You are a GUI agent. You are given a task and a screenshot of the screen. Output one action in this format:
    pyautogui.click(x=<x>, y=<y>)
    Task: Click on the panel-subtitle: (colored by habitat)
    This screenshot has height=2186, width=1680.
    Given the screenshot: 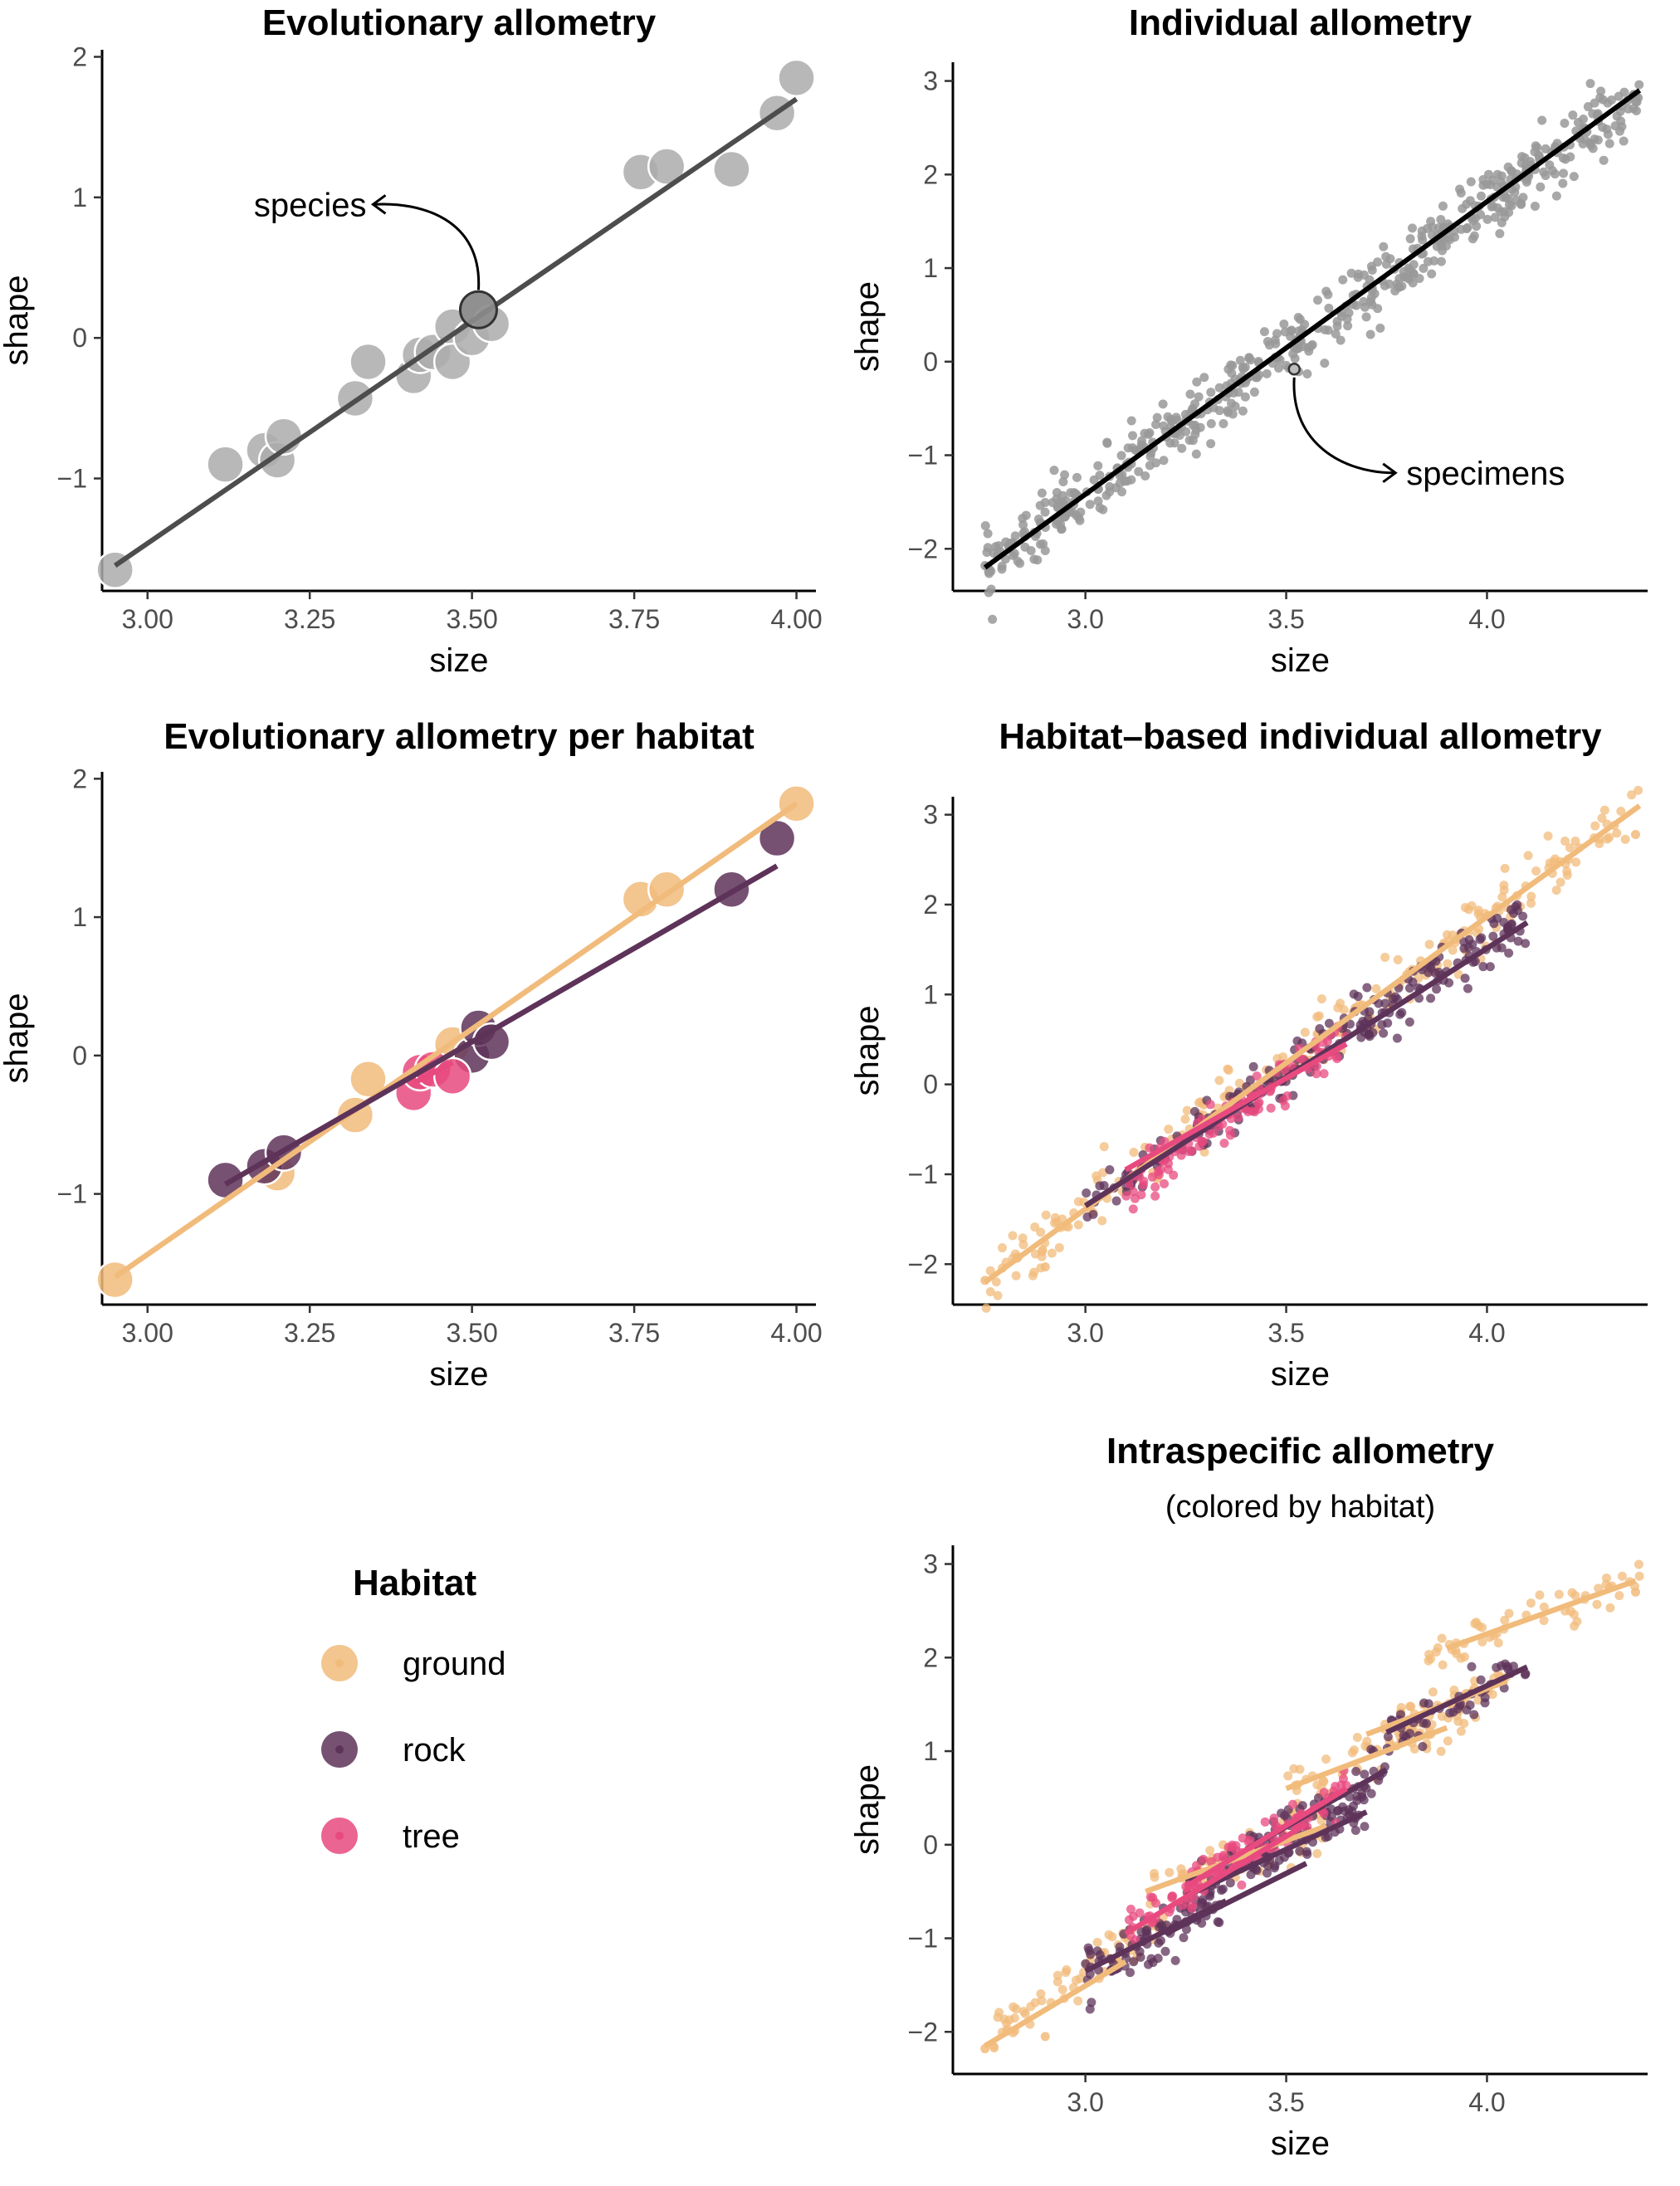 What is the action you would take?
    pyautogui.click(x=1300, y=1507)
    